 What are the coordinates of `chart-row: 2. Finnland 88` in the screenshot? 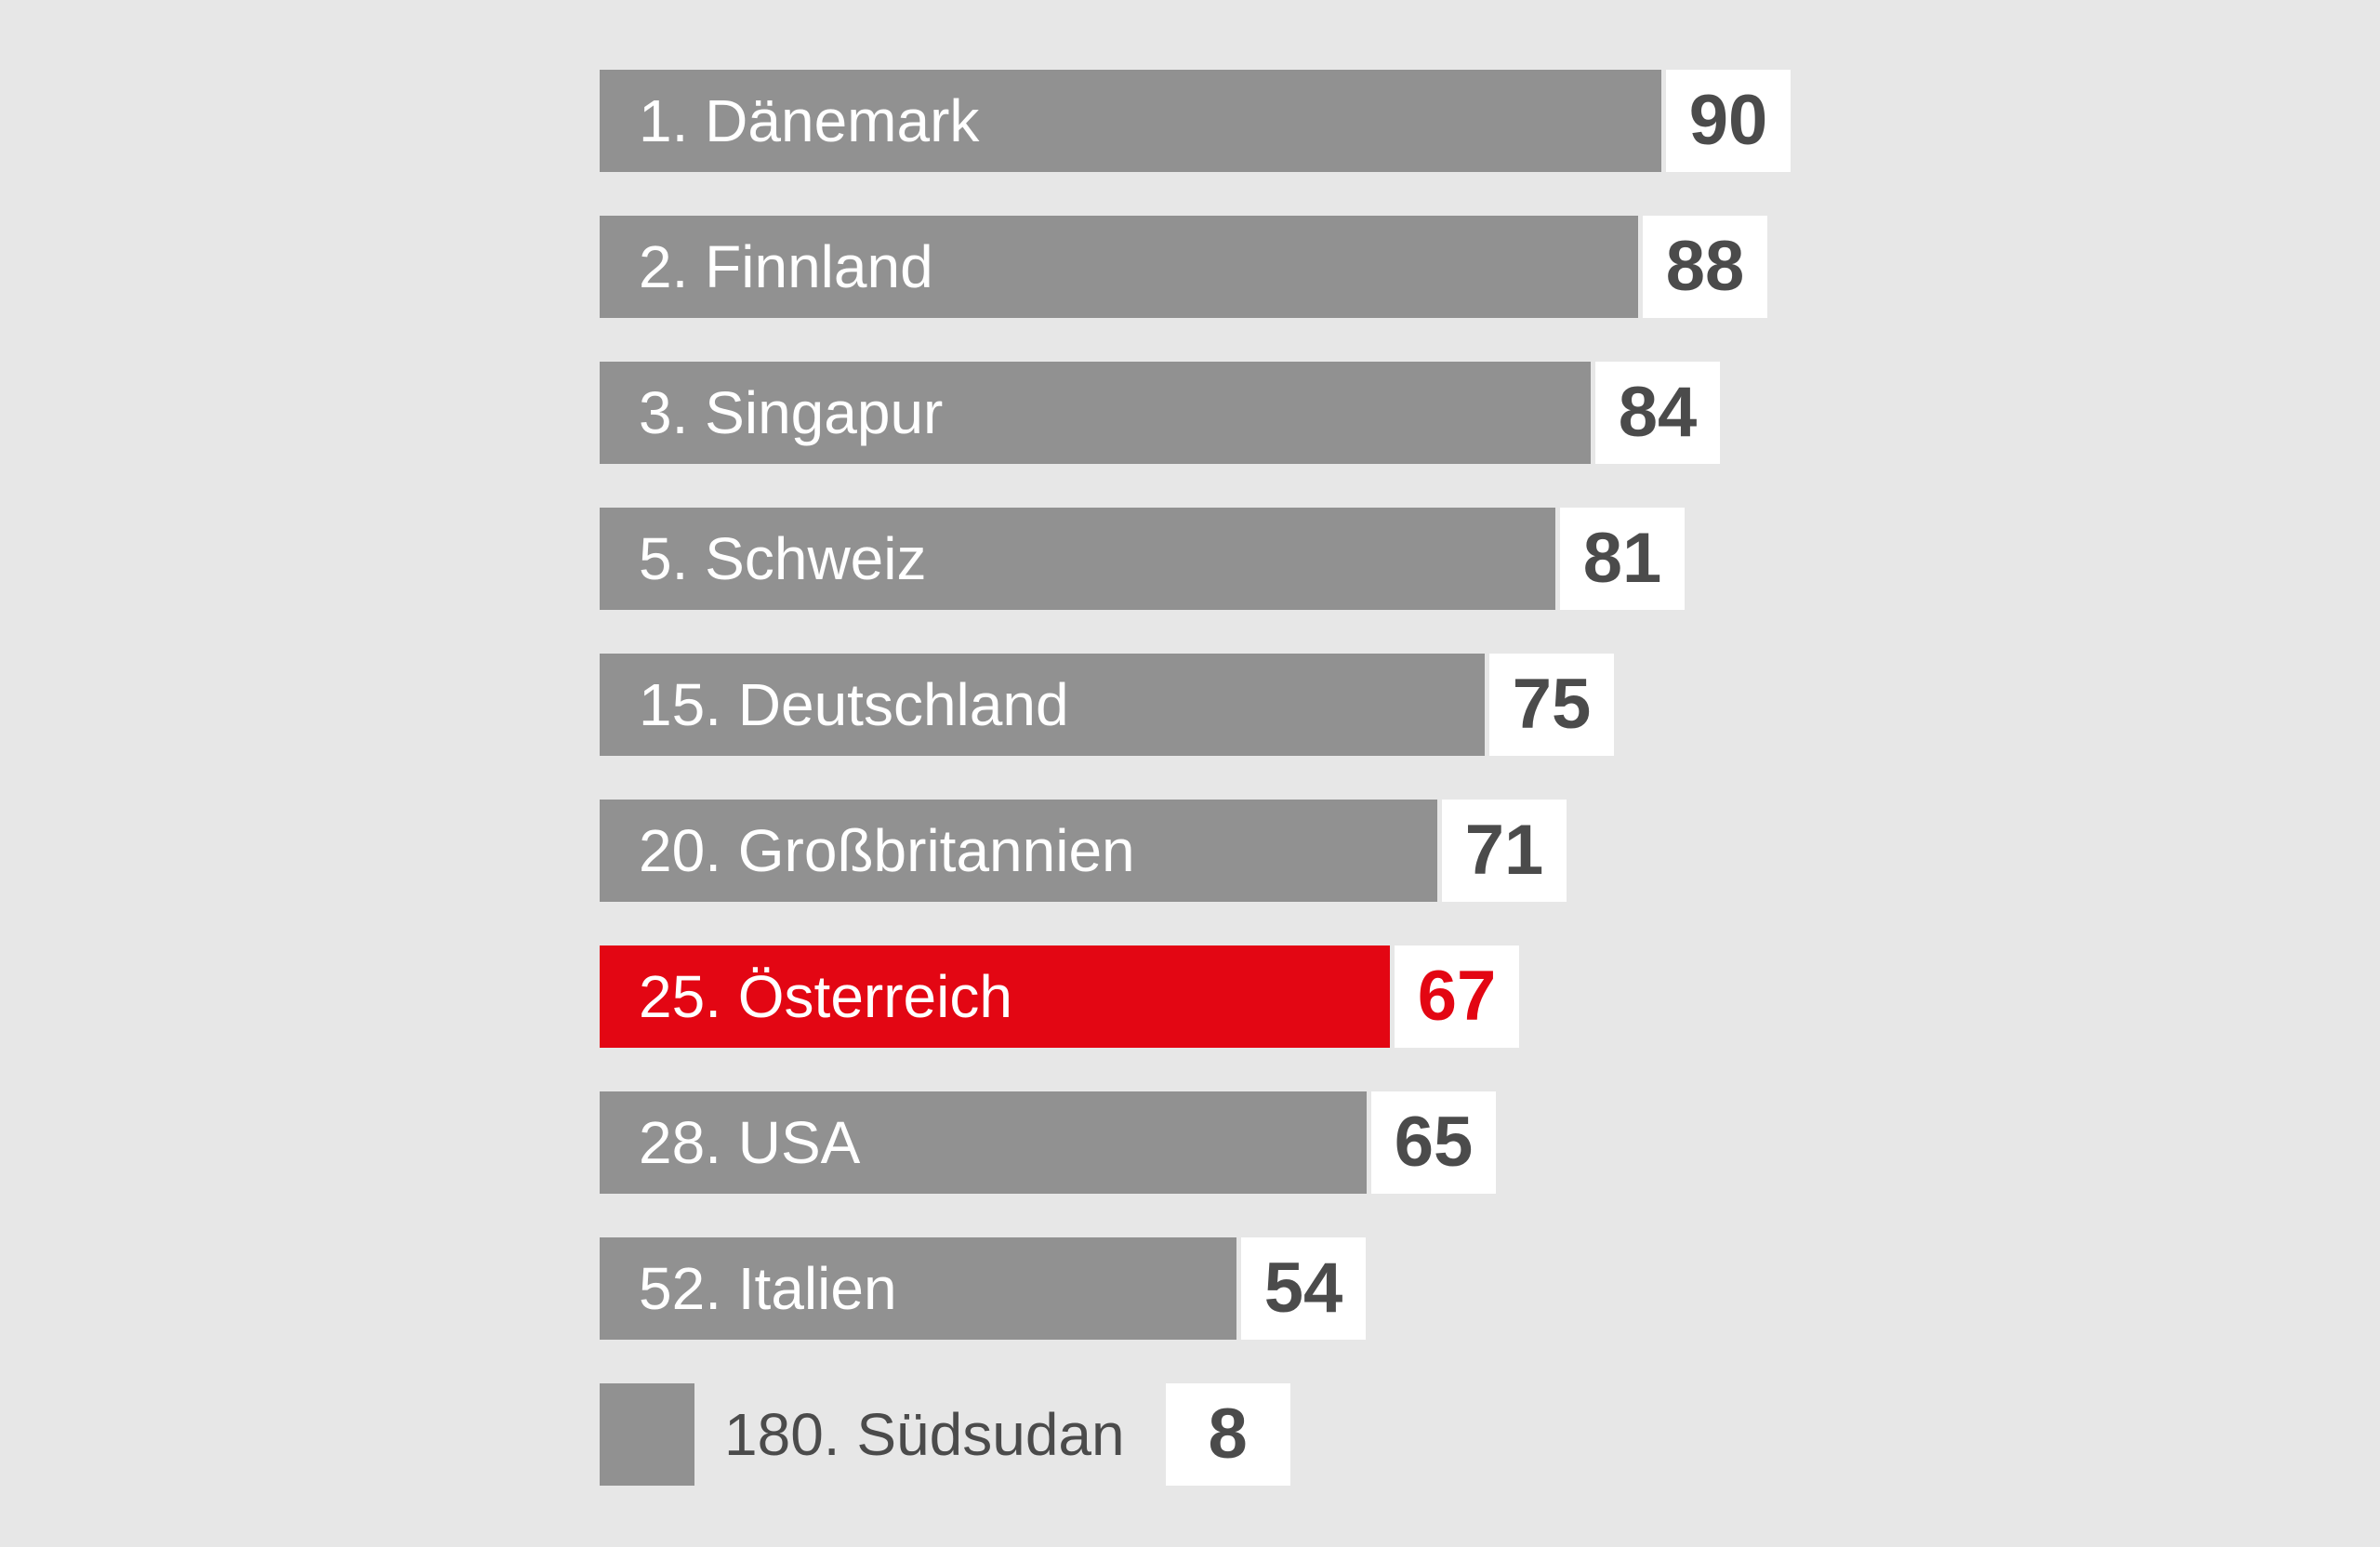 It's located at (1195, 267).